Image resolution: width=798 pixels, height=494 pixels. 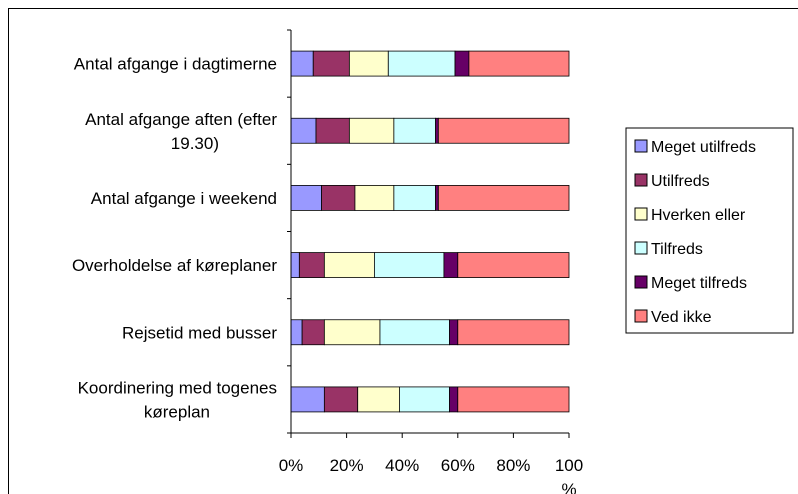 What do you see at coordinates (177, 399) in the screenshot?
I see `category-label: Koordinering med togenes køreplan` at bounding box center [177, 399].